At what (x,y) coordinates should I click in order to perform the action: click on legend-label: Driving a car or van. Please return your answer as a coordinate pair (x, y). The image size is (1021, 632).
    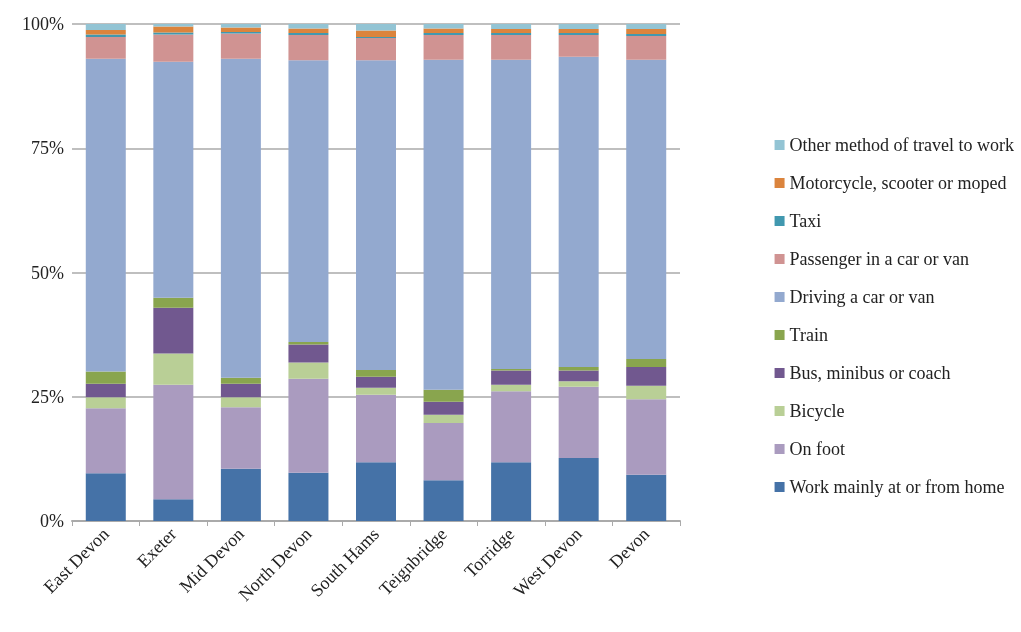
    Looking at the image, I should click on (862, 297).